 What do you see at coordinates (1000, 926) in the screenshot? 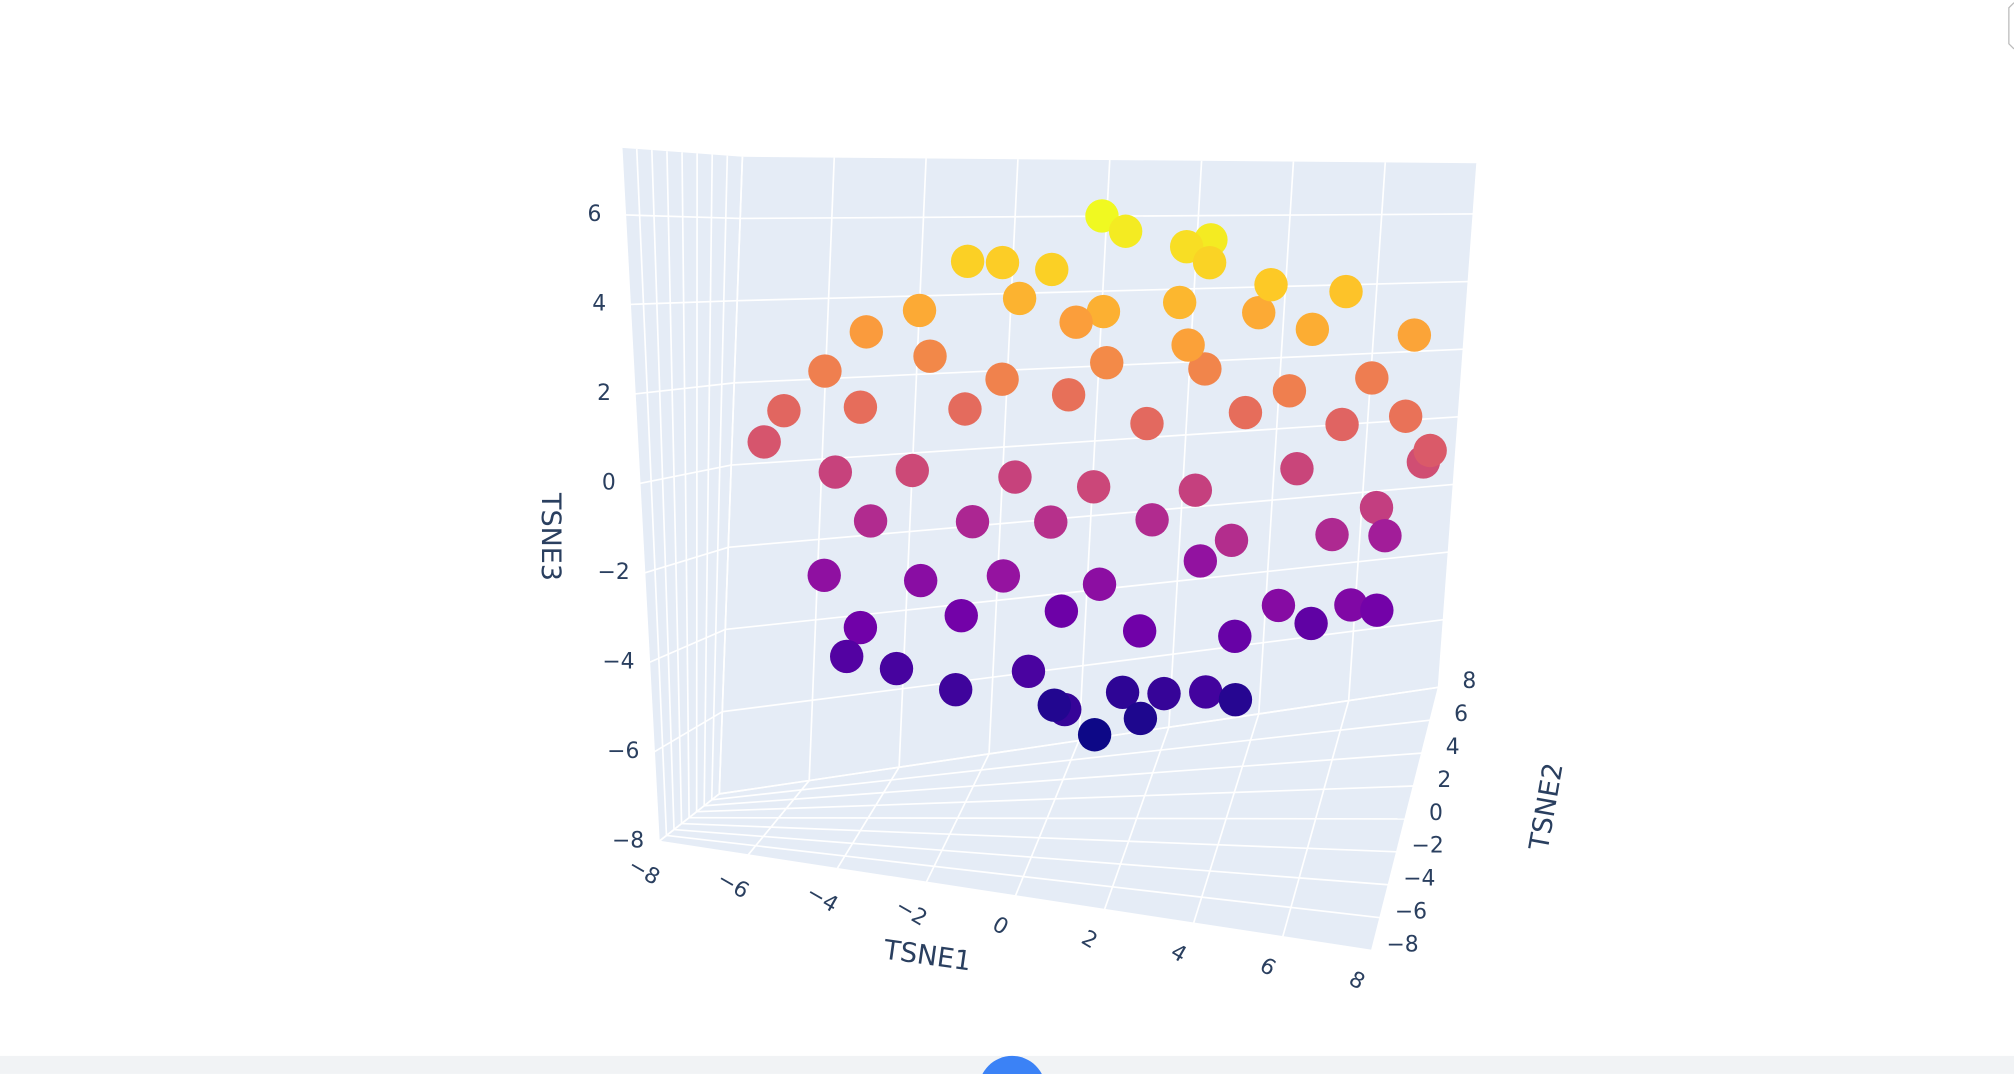
I see `x-tick-label: 0` at bounding box center [1000, 926].